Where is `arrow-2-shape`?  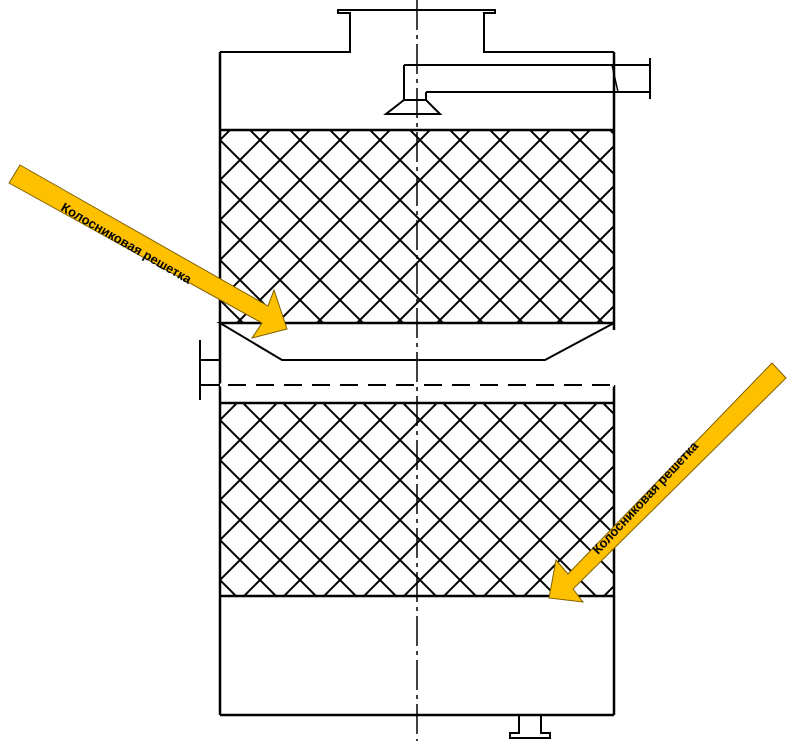 arrow-2-shape is located at coordinates (667, 482).